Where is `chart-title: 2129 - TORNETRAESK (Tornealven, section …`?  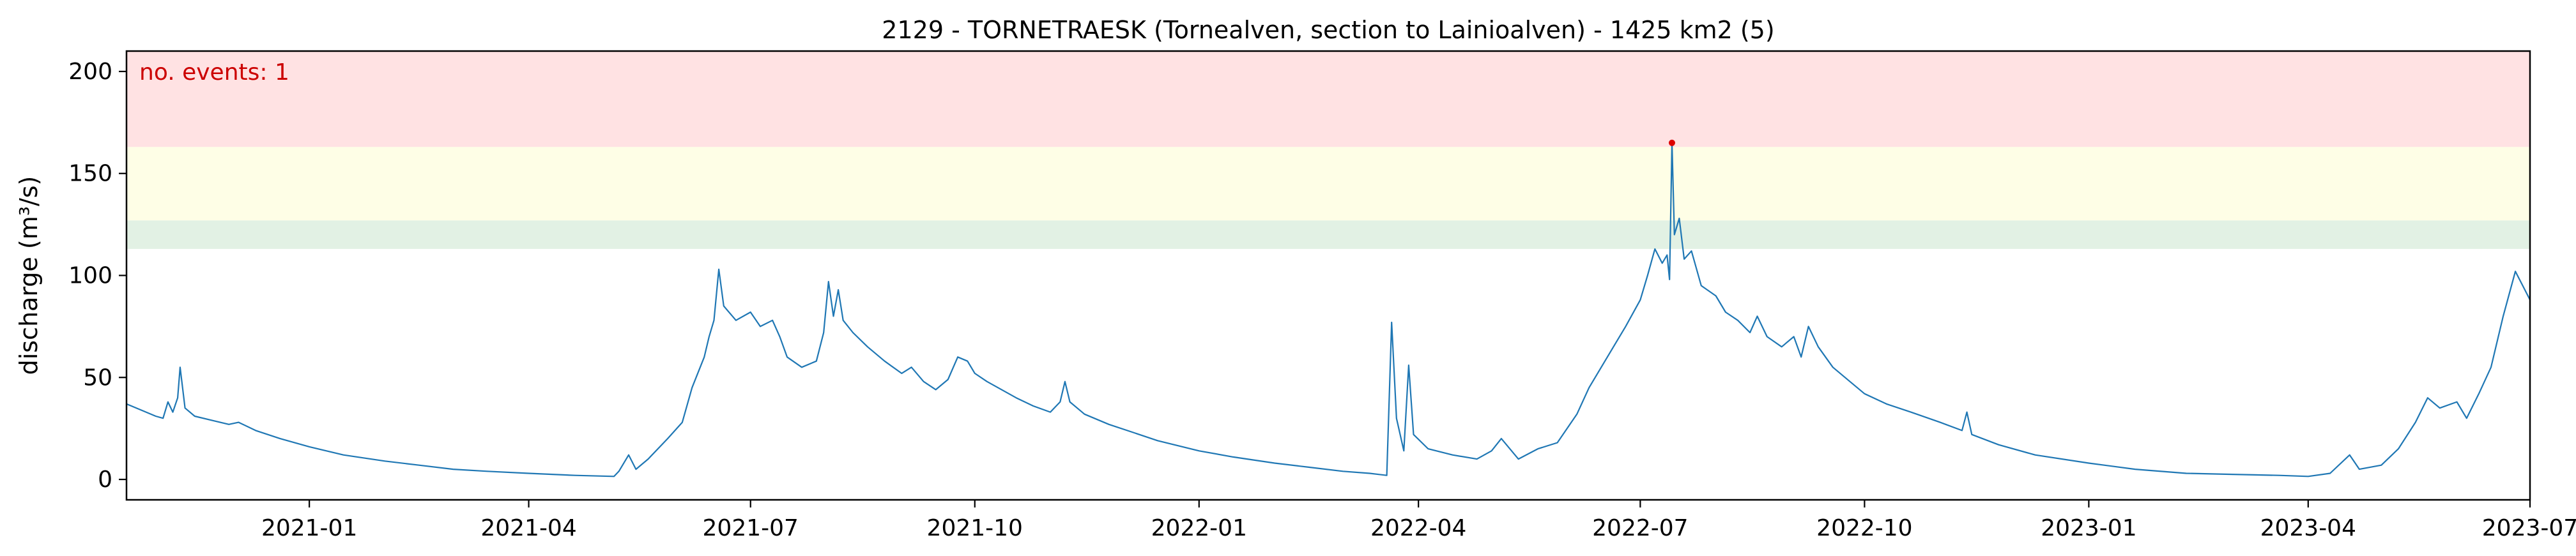 chart-title: 2129 - TORNETRAESK (Tornealven, section … is located at coordinates (1328, 30).